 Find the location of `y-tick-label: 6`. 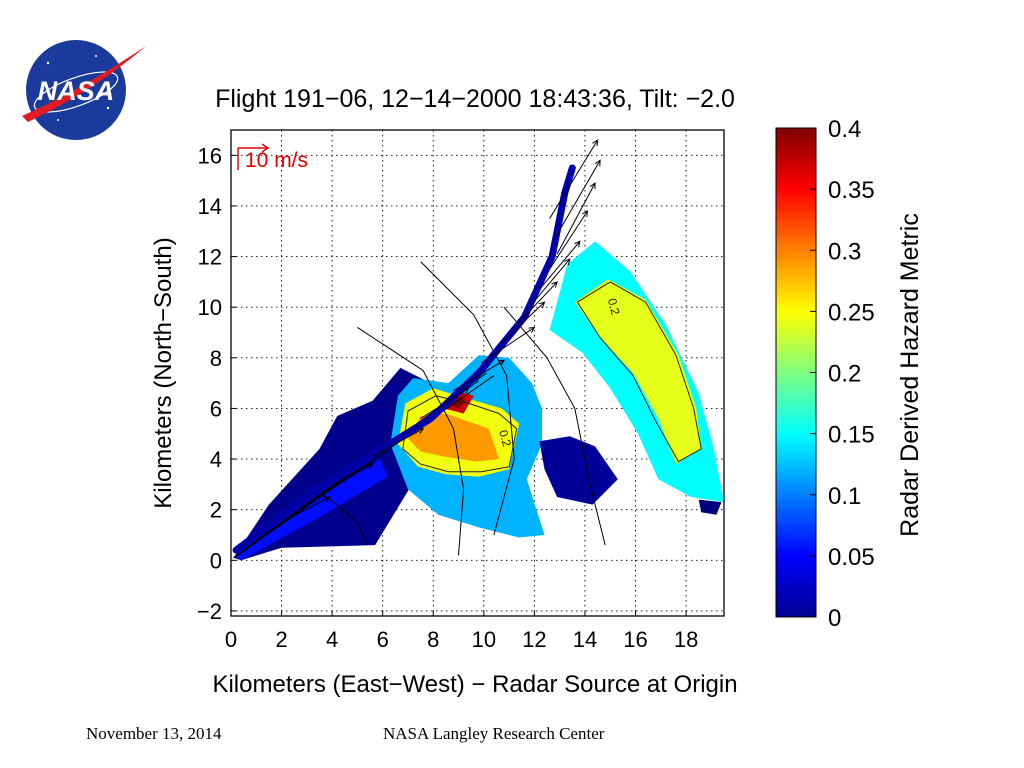

y-tick-label: 6 is located at coordinates (216, 408).